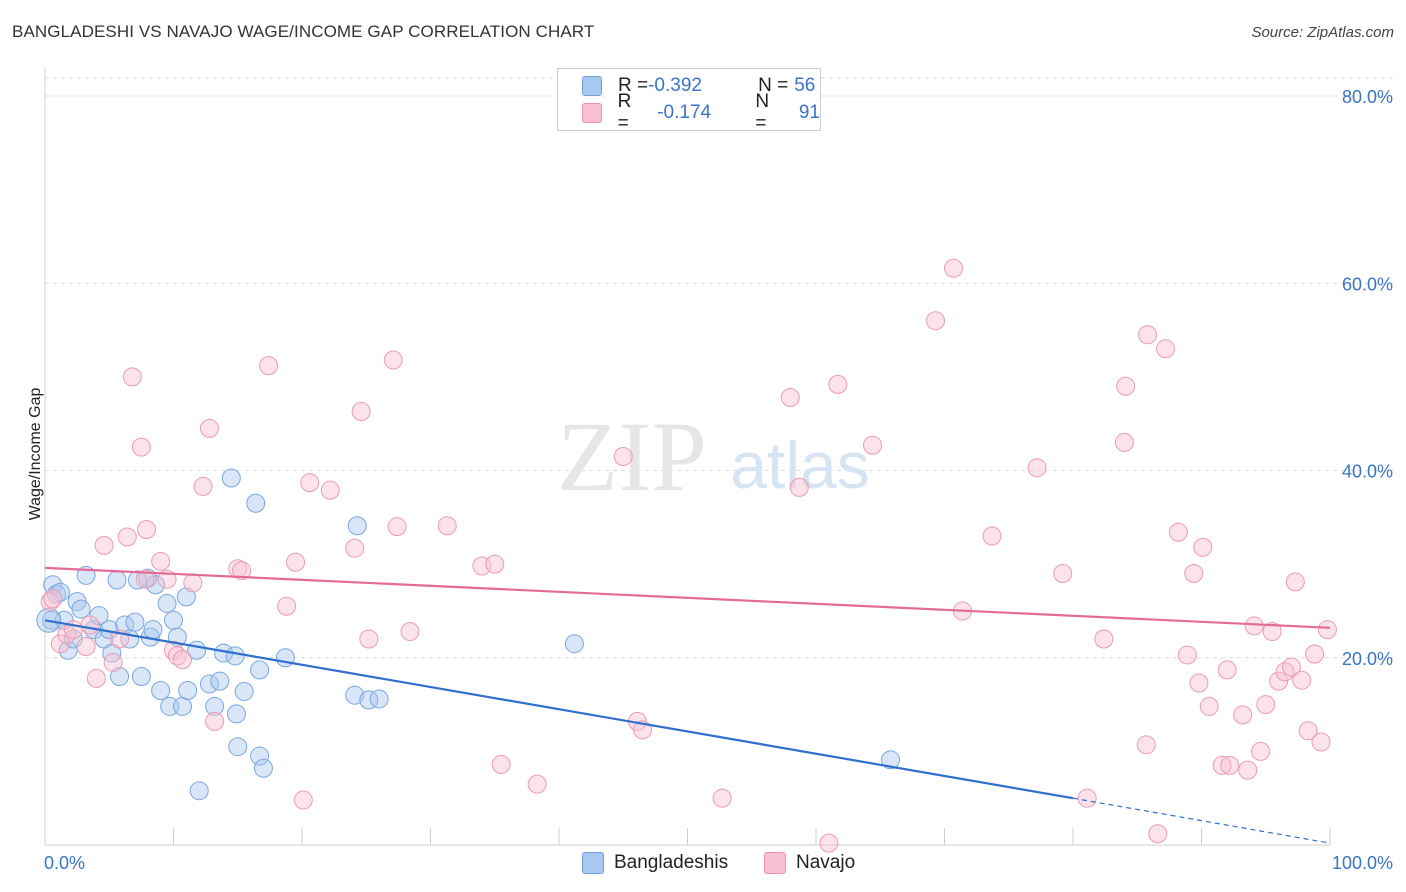 This screenshot has width=1406, height=892. Describe the element at coordinates (559, 709) in the screenshot. I see `trend-line-bangladeshis` at that location.